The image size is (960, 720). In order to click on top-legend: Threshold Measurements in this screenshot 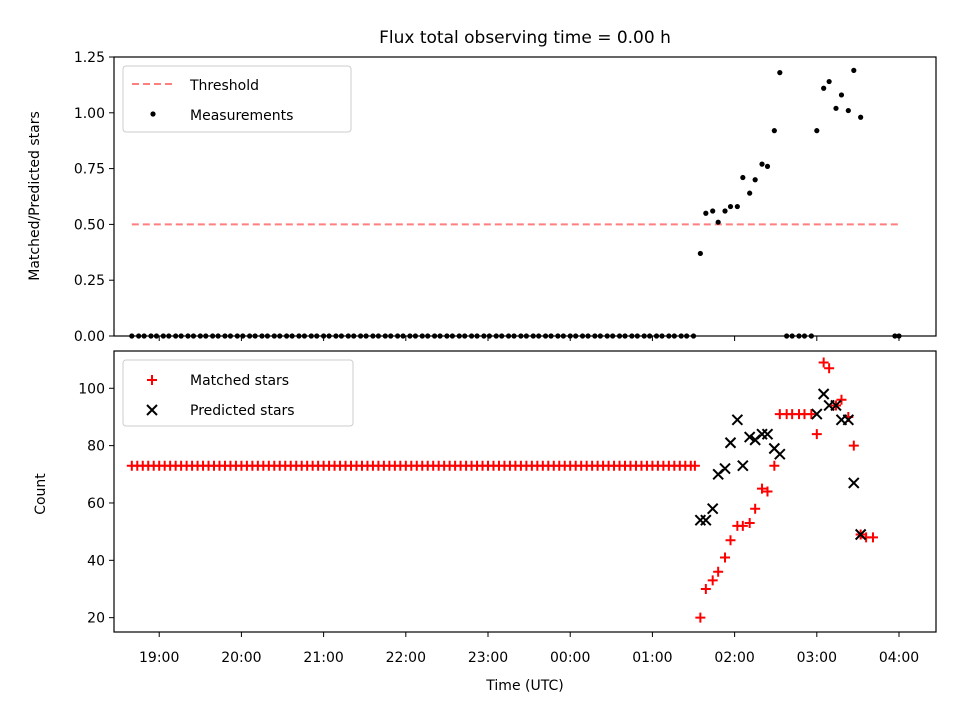, I will do `click(237, 99)`.